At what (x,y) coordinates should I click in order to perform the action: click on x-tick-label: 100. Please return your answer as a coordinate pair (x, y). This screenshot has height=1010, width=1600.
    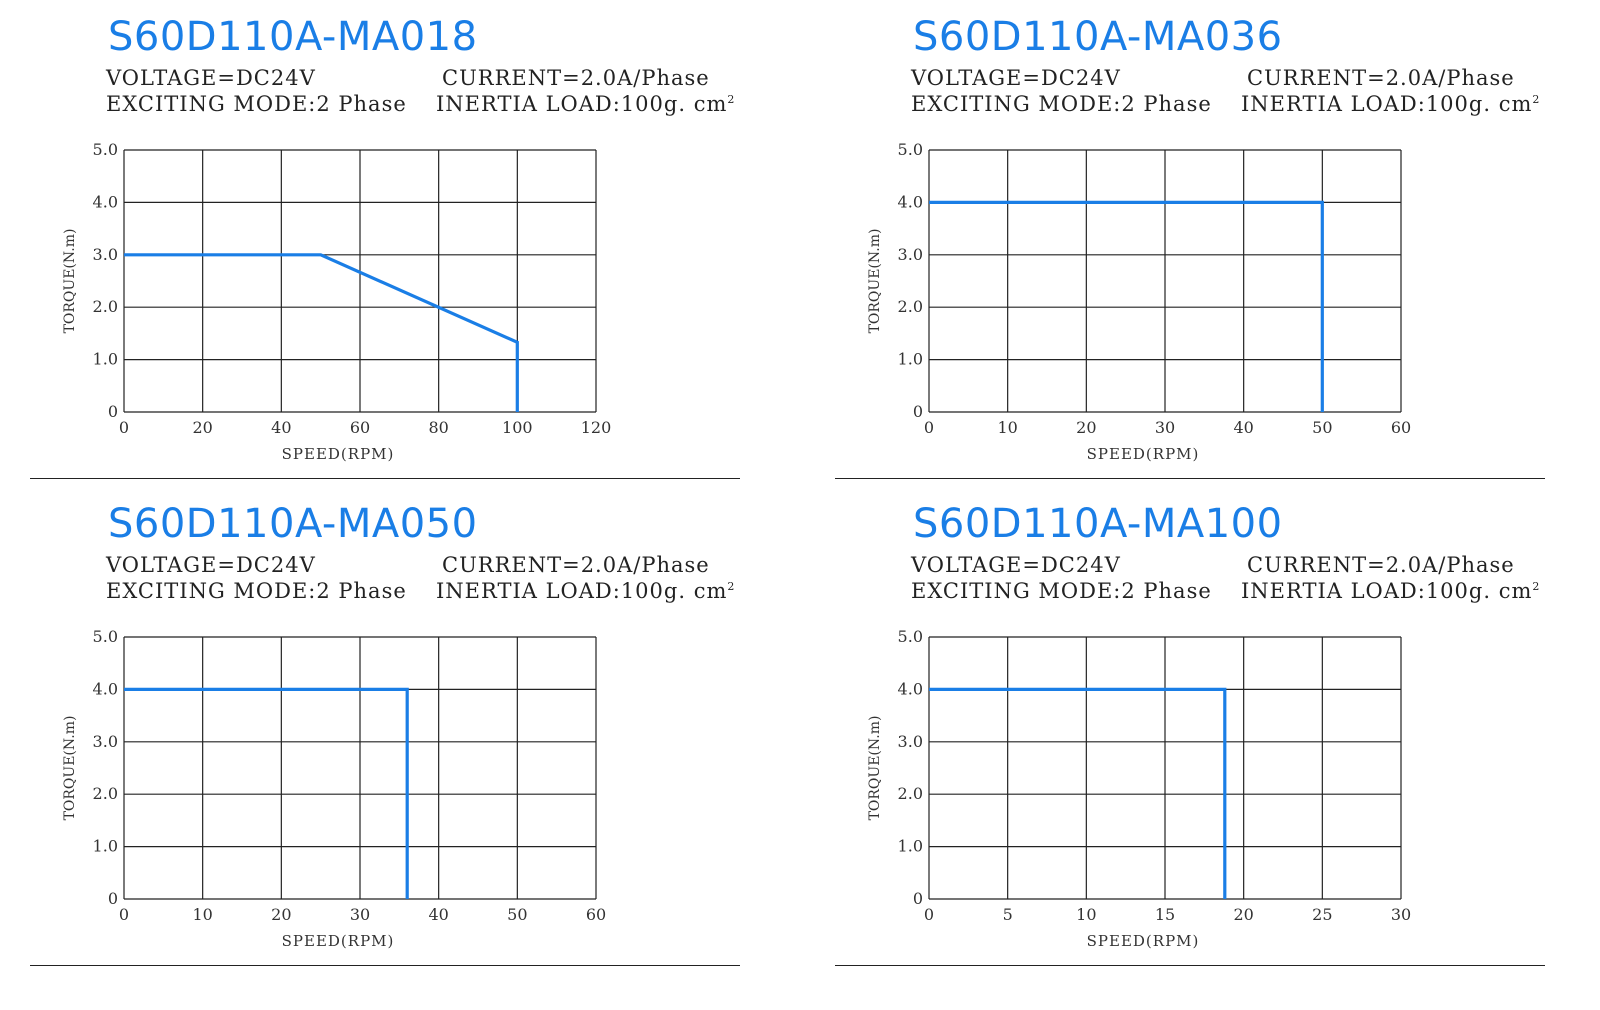
    Looking at the image, I should click on (517, 427).